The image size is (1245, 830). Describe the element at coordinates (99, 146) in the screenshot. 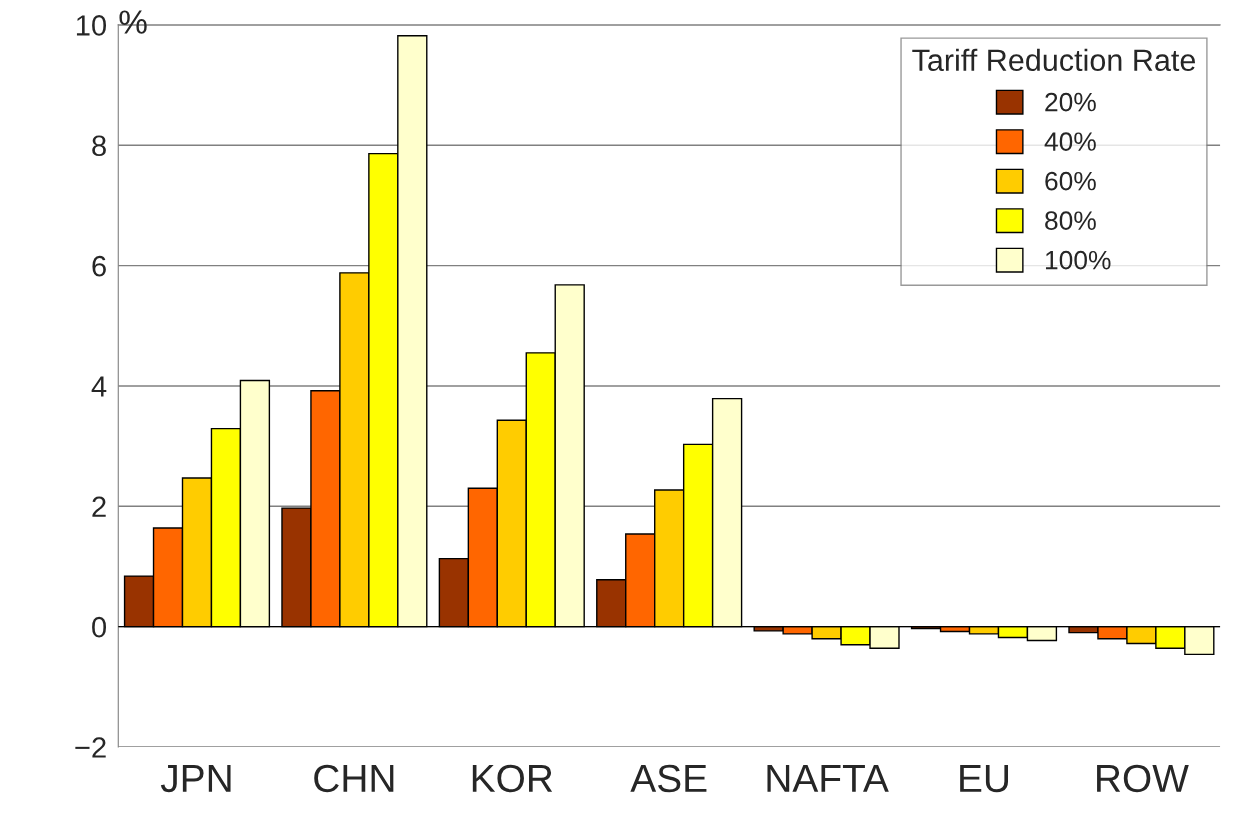

I see `y-tick-label: 8` at that location.